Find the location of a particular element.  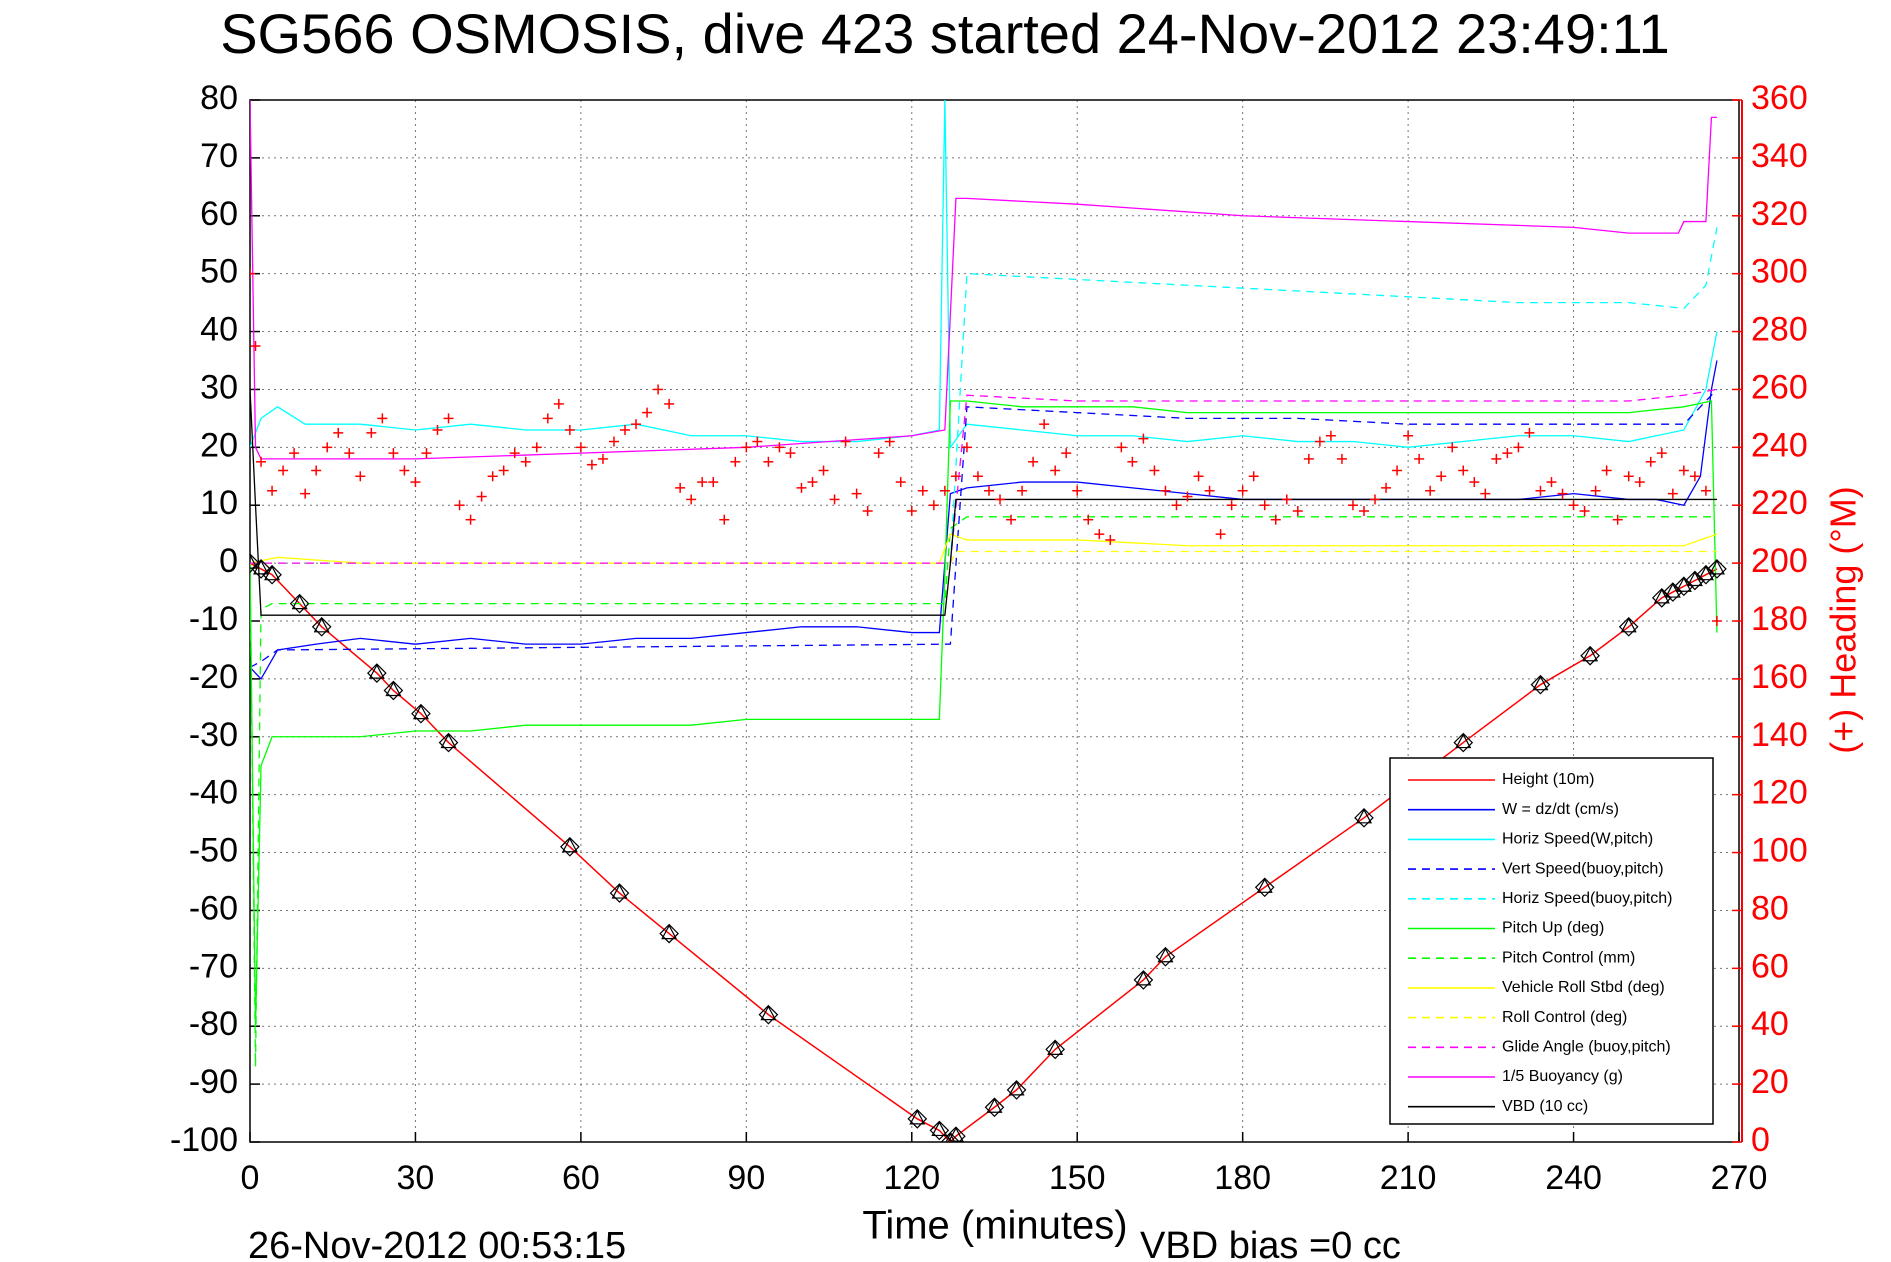

right-tick-label: 340 is located at coordinates (1779, 156).